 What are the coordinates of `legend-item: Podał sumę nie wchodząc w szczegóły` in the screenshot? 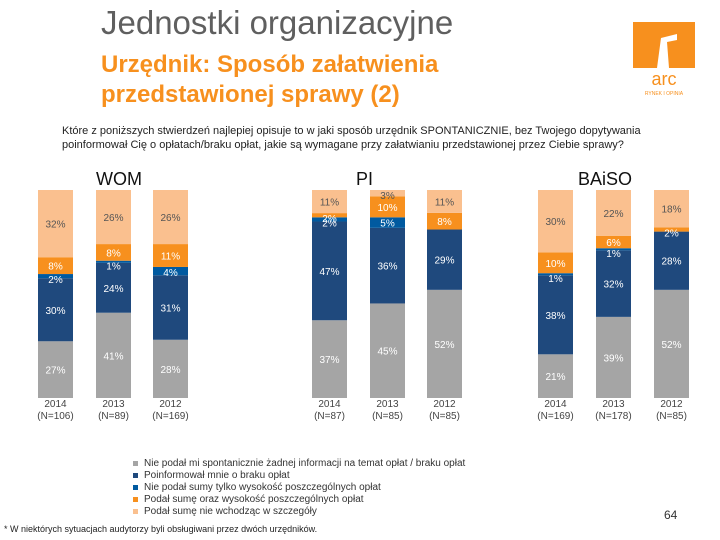 It's located at (299, 512).